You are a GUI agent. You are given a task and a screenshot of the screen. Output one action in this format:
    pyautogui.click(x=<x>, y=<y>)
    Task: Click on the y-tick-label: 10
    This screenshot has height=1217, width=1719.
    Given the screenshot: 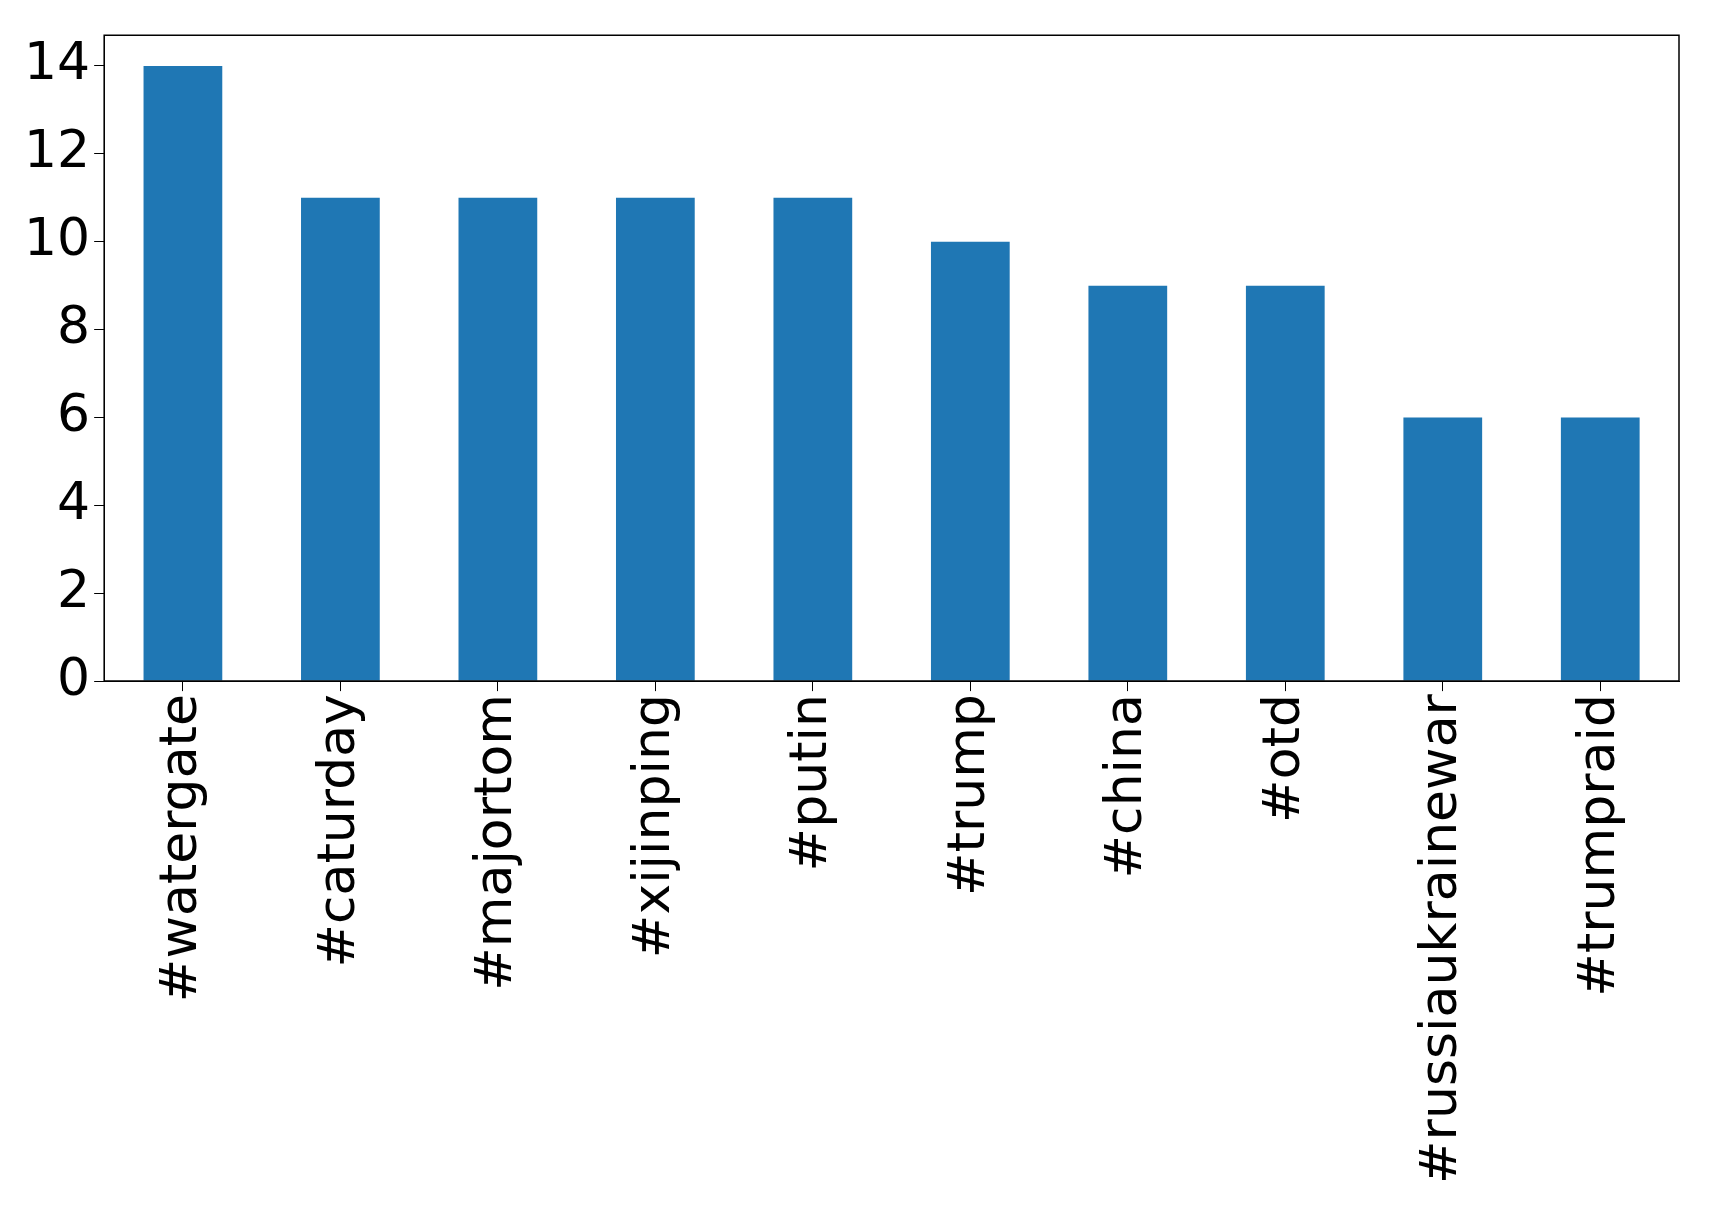 What is the action you would take?
    pyautogui.click(x=57, y=237)
    